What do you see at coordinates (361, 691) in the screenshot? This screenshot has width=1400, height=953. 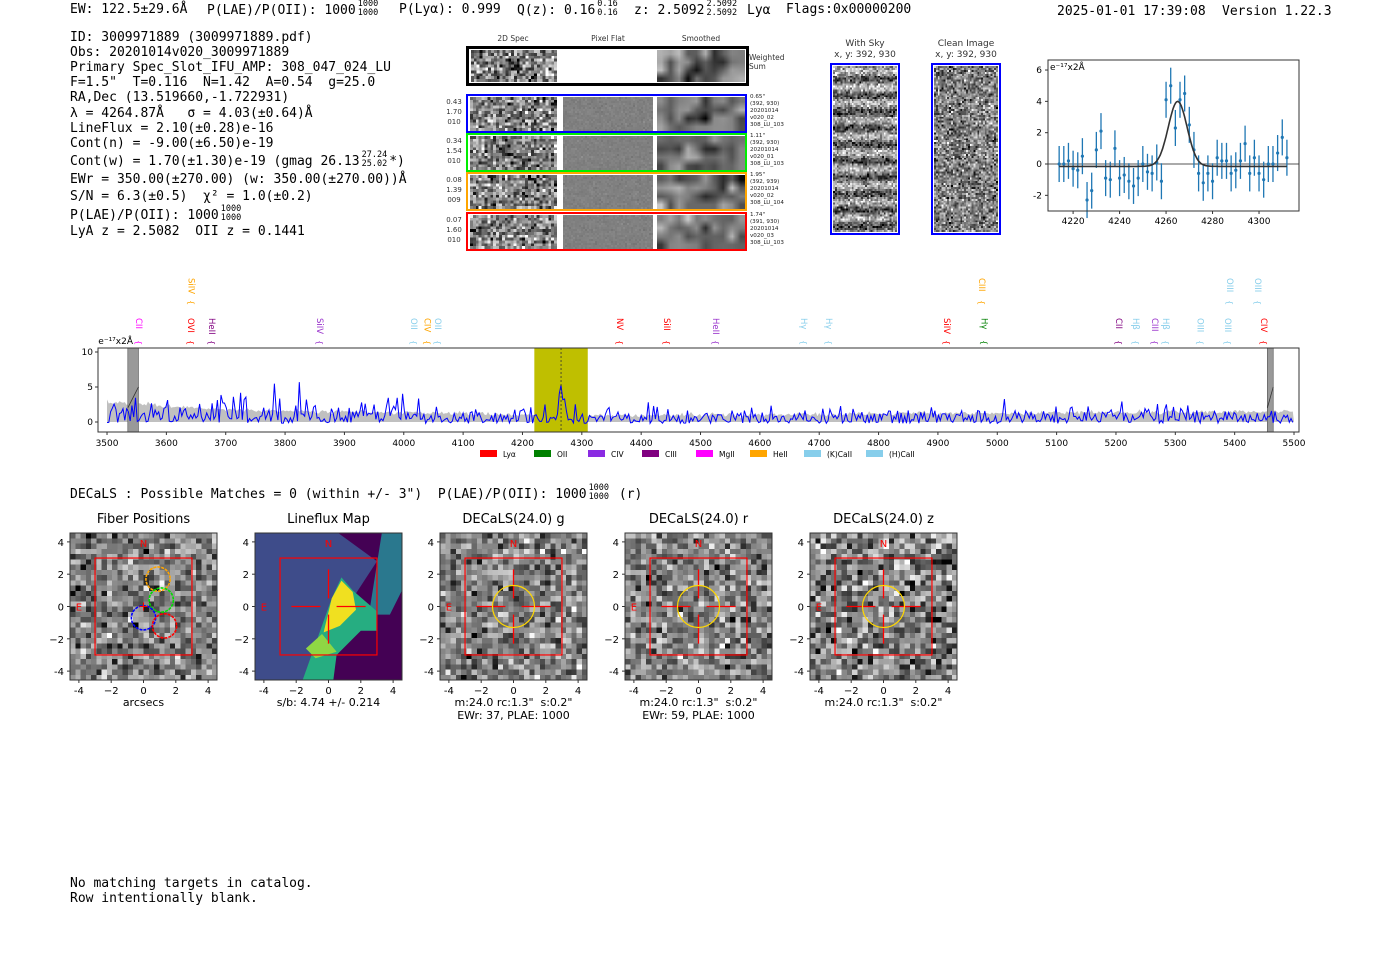 I see `x-tick-label: 2` at bounding box center [361, 691].